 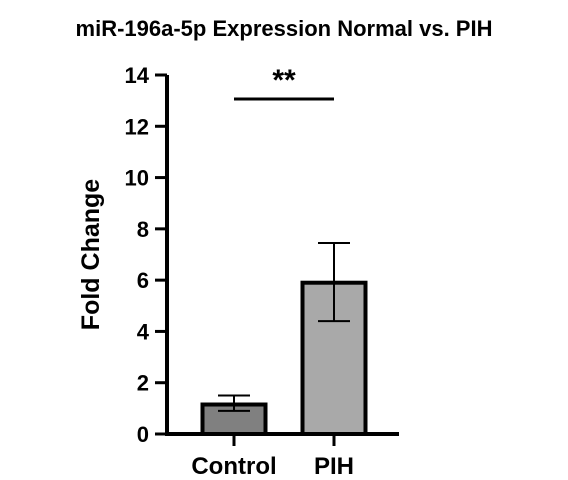 I want to click on x-tick-label: PIH, so click(x=334, y=466).